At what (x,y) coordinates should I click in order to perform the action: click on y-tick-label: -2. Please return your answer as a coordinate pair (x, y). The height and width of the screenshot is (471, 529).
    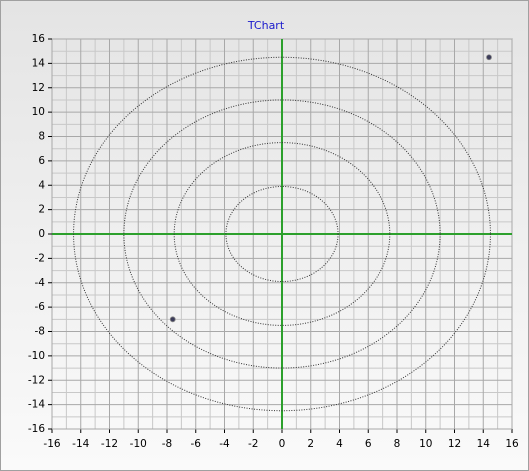
    Looking at the image, I should click on (40, 258).